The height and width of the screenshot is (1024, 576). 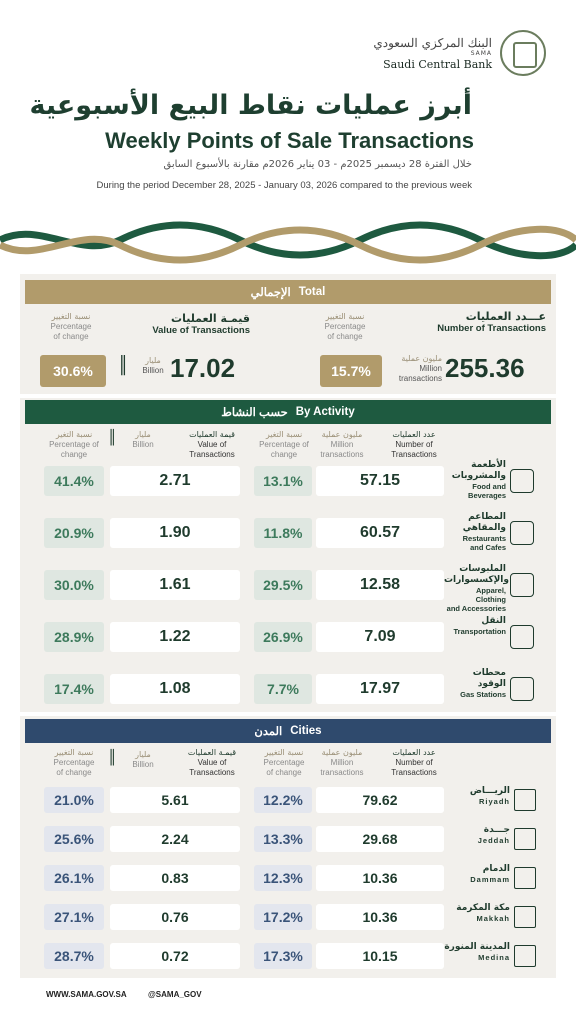 I want to click on city-name-ar: الدمام, so click(x=496, y=869).